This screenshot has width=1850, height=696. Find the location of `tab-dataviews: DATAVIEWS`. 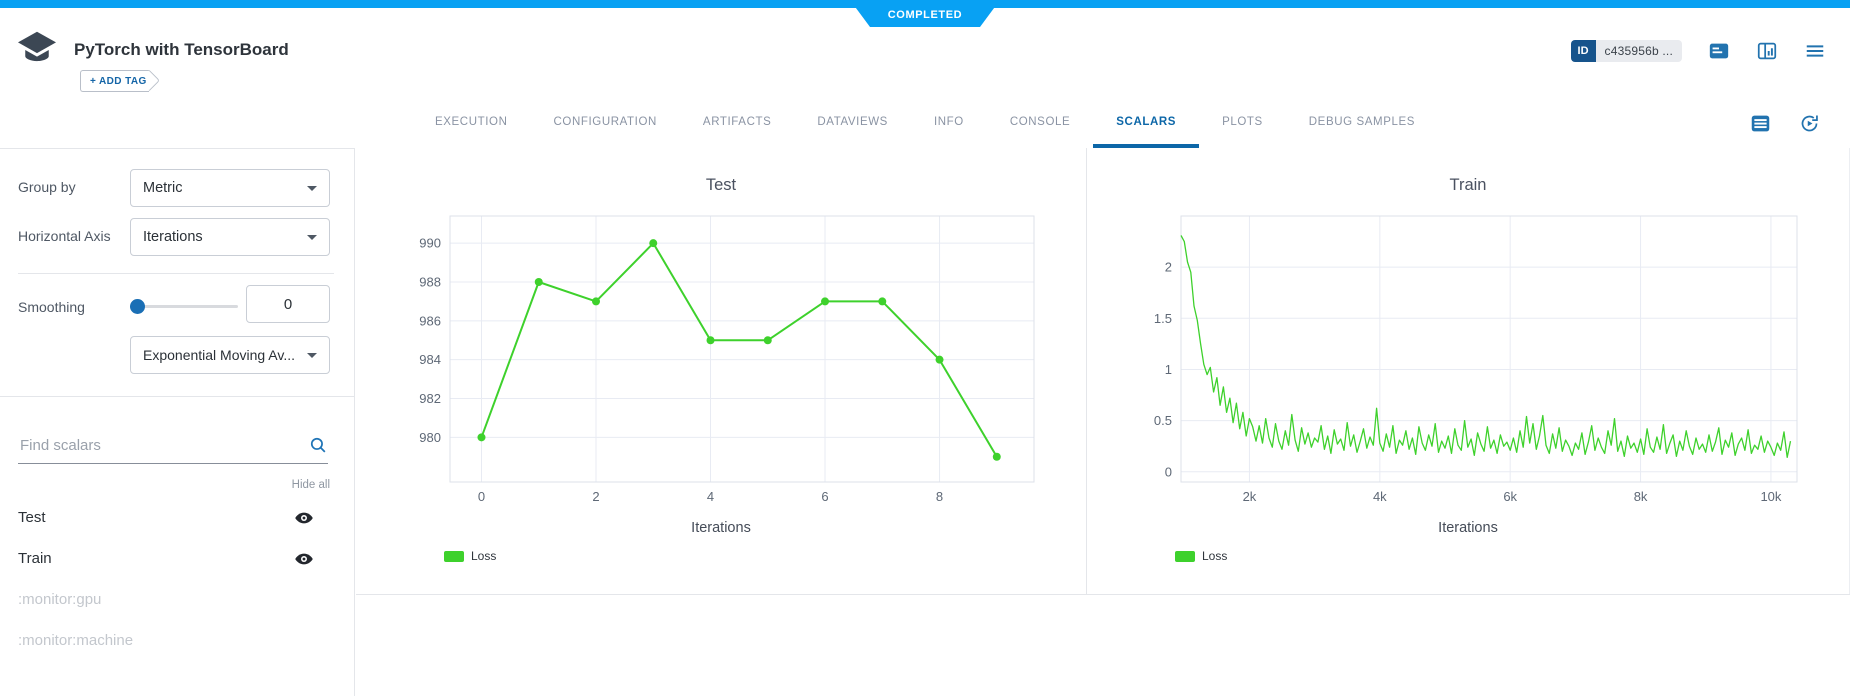

tab-dataviews: DATAVIEWS is located at coordinates (852, 122).